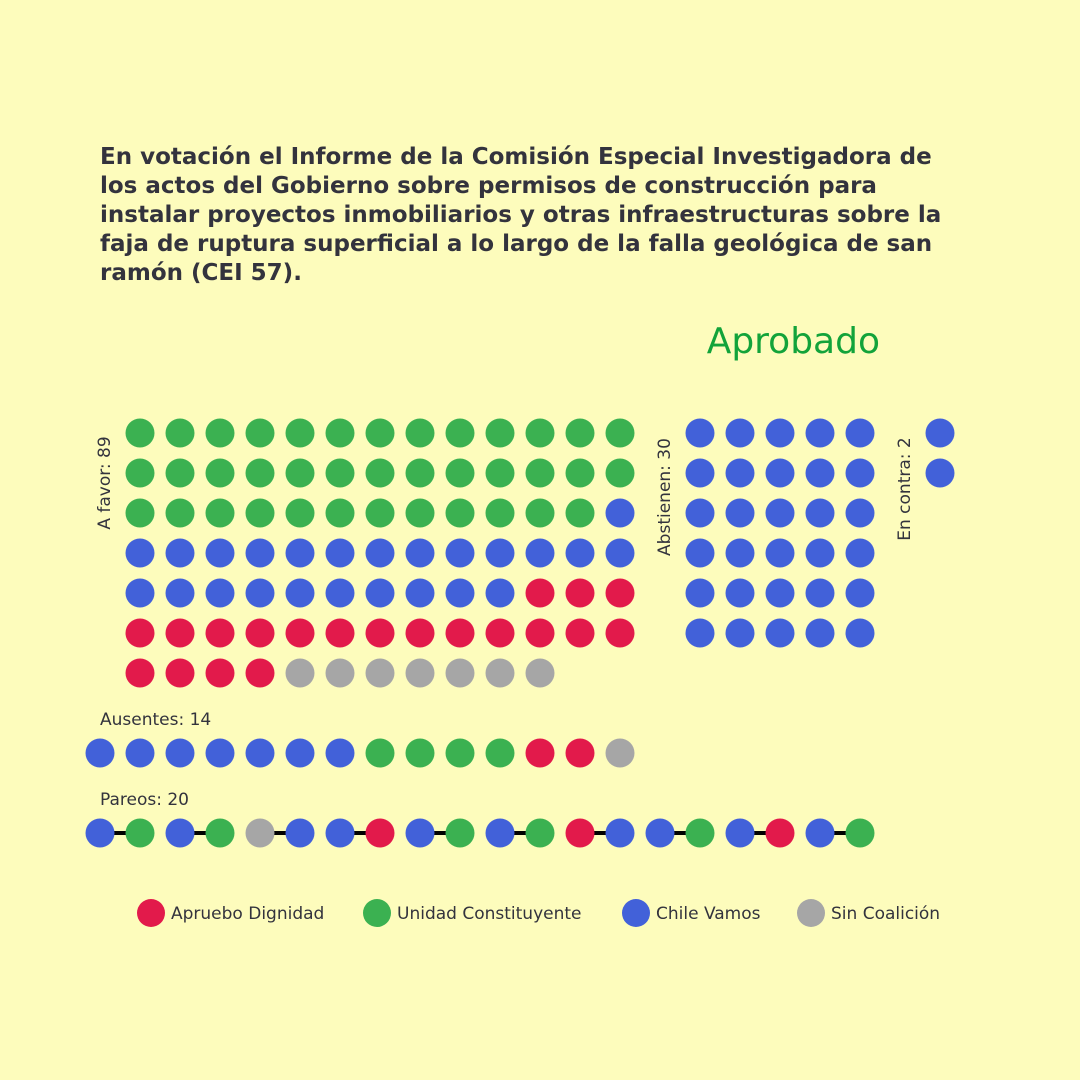 The width and height of the screenshot is (1080, 1080). What do you see at coordinates (377, 913) in the screenshot?
I see `legend-swatch-unidad-constituyente` at bounding box center [377, 913].